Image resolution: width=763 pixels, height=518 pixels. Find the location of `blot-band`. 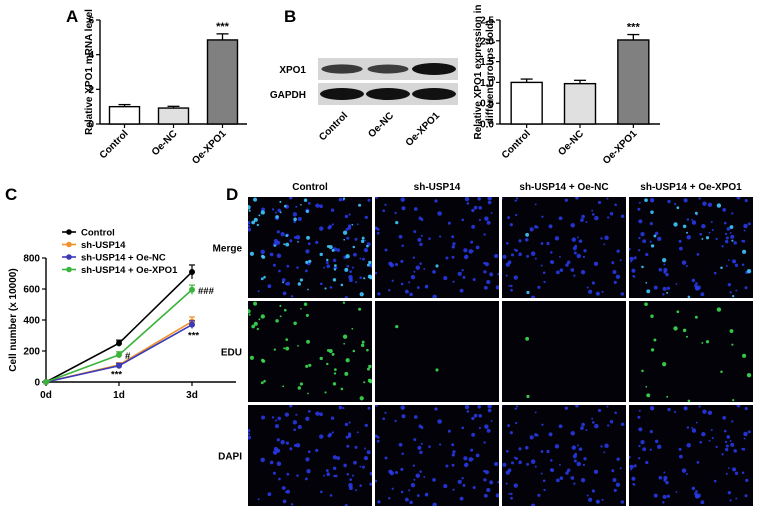

blot-band is located at coordinates (388, 94).